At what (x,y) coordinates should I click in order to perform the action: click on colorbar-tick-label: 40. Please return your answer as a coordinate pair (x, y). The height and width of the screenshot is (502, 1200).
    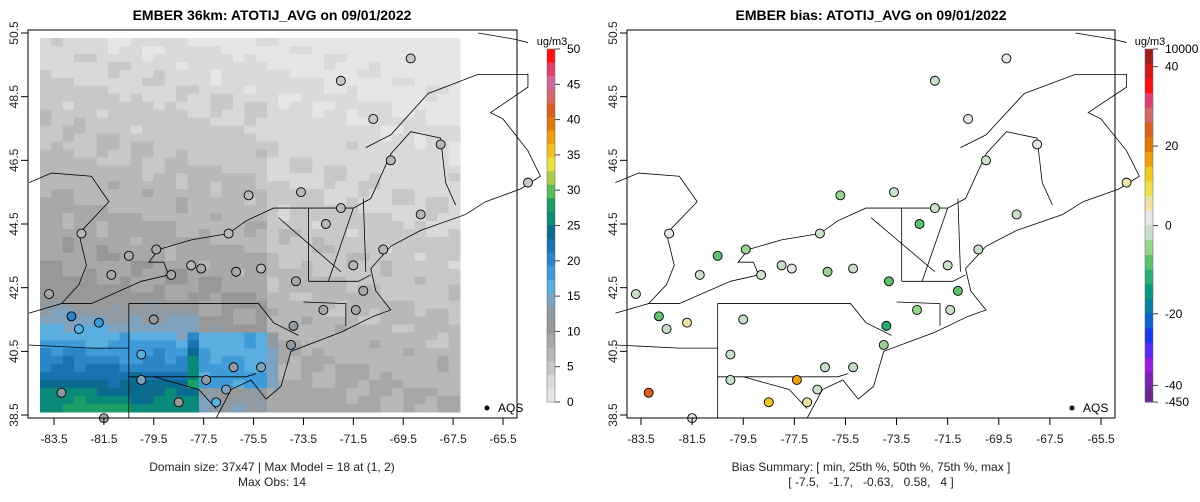
    Looking at the image, I should click on (1172, 67).